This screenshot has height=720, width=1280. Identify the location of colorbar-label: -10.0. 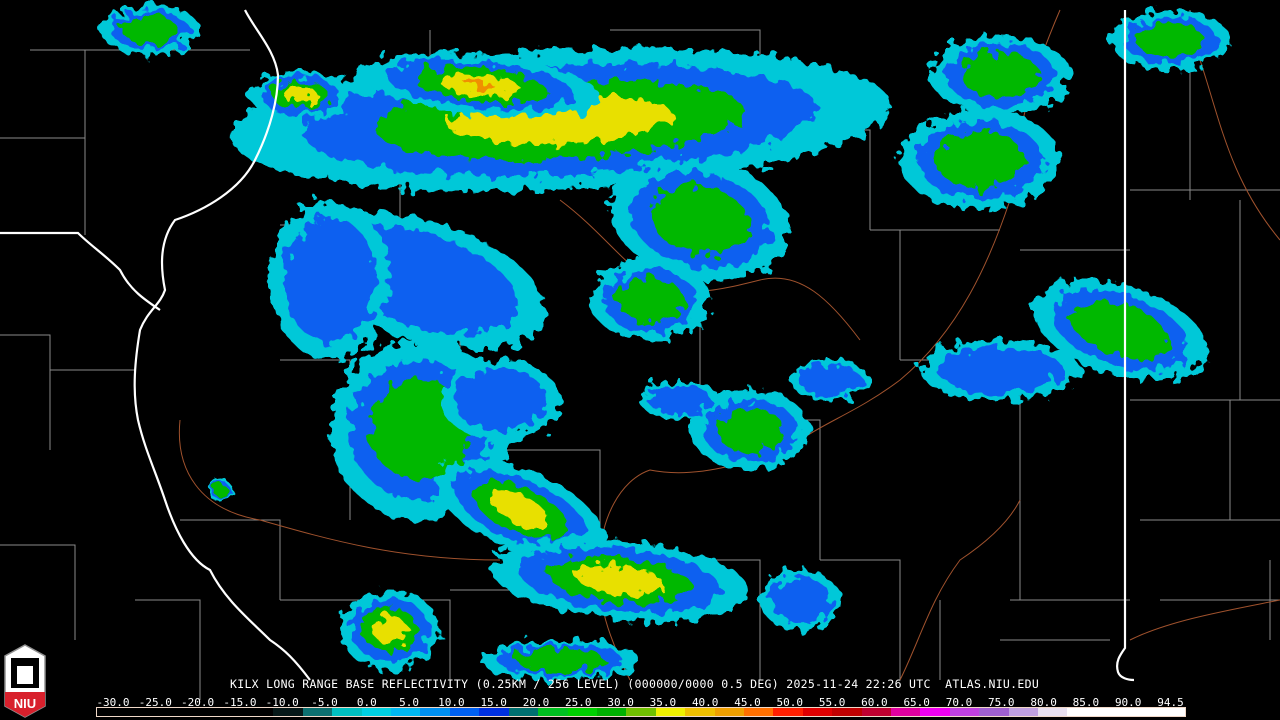
(282, 702).